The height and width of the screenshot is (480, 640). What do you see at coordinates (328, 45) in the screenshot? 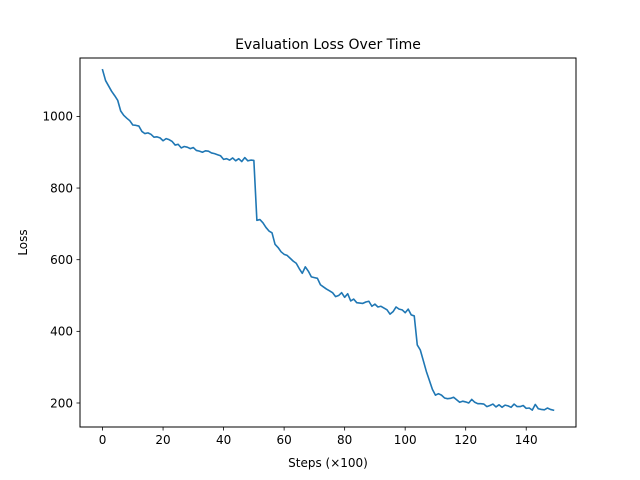
I see `chart-title: Evaluation Loss Over Time` at bounding box center [328, 45].